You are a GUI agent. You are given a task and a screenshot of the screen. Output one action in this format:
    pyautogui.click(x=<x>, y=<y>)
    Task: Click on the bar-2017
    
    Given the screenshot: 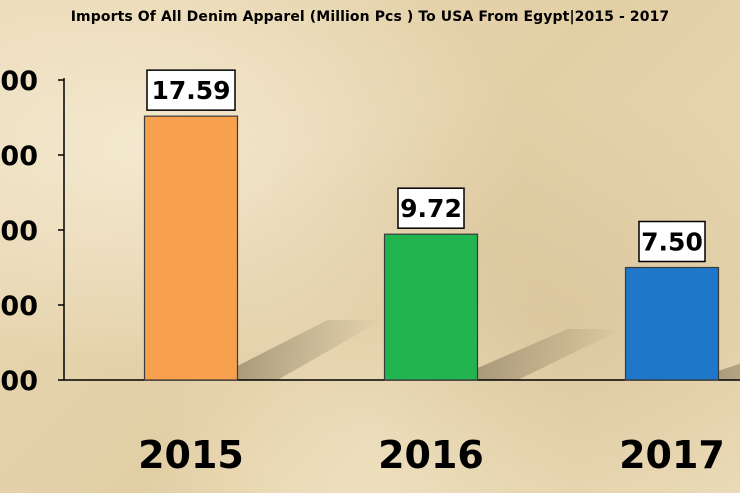 What is the action you would take?
    pyautogui.click(x=672, y=323)
    